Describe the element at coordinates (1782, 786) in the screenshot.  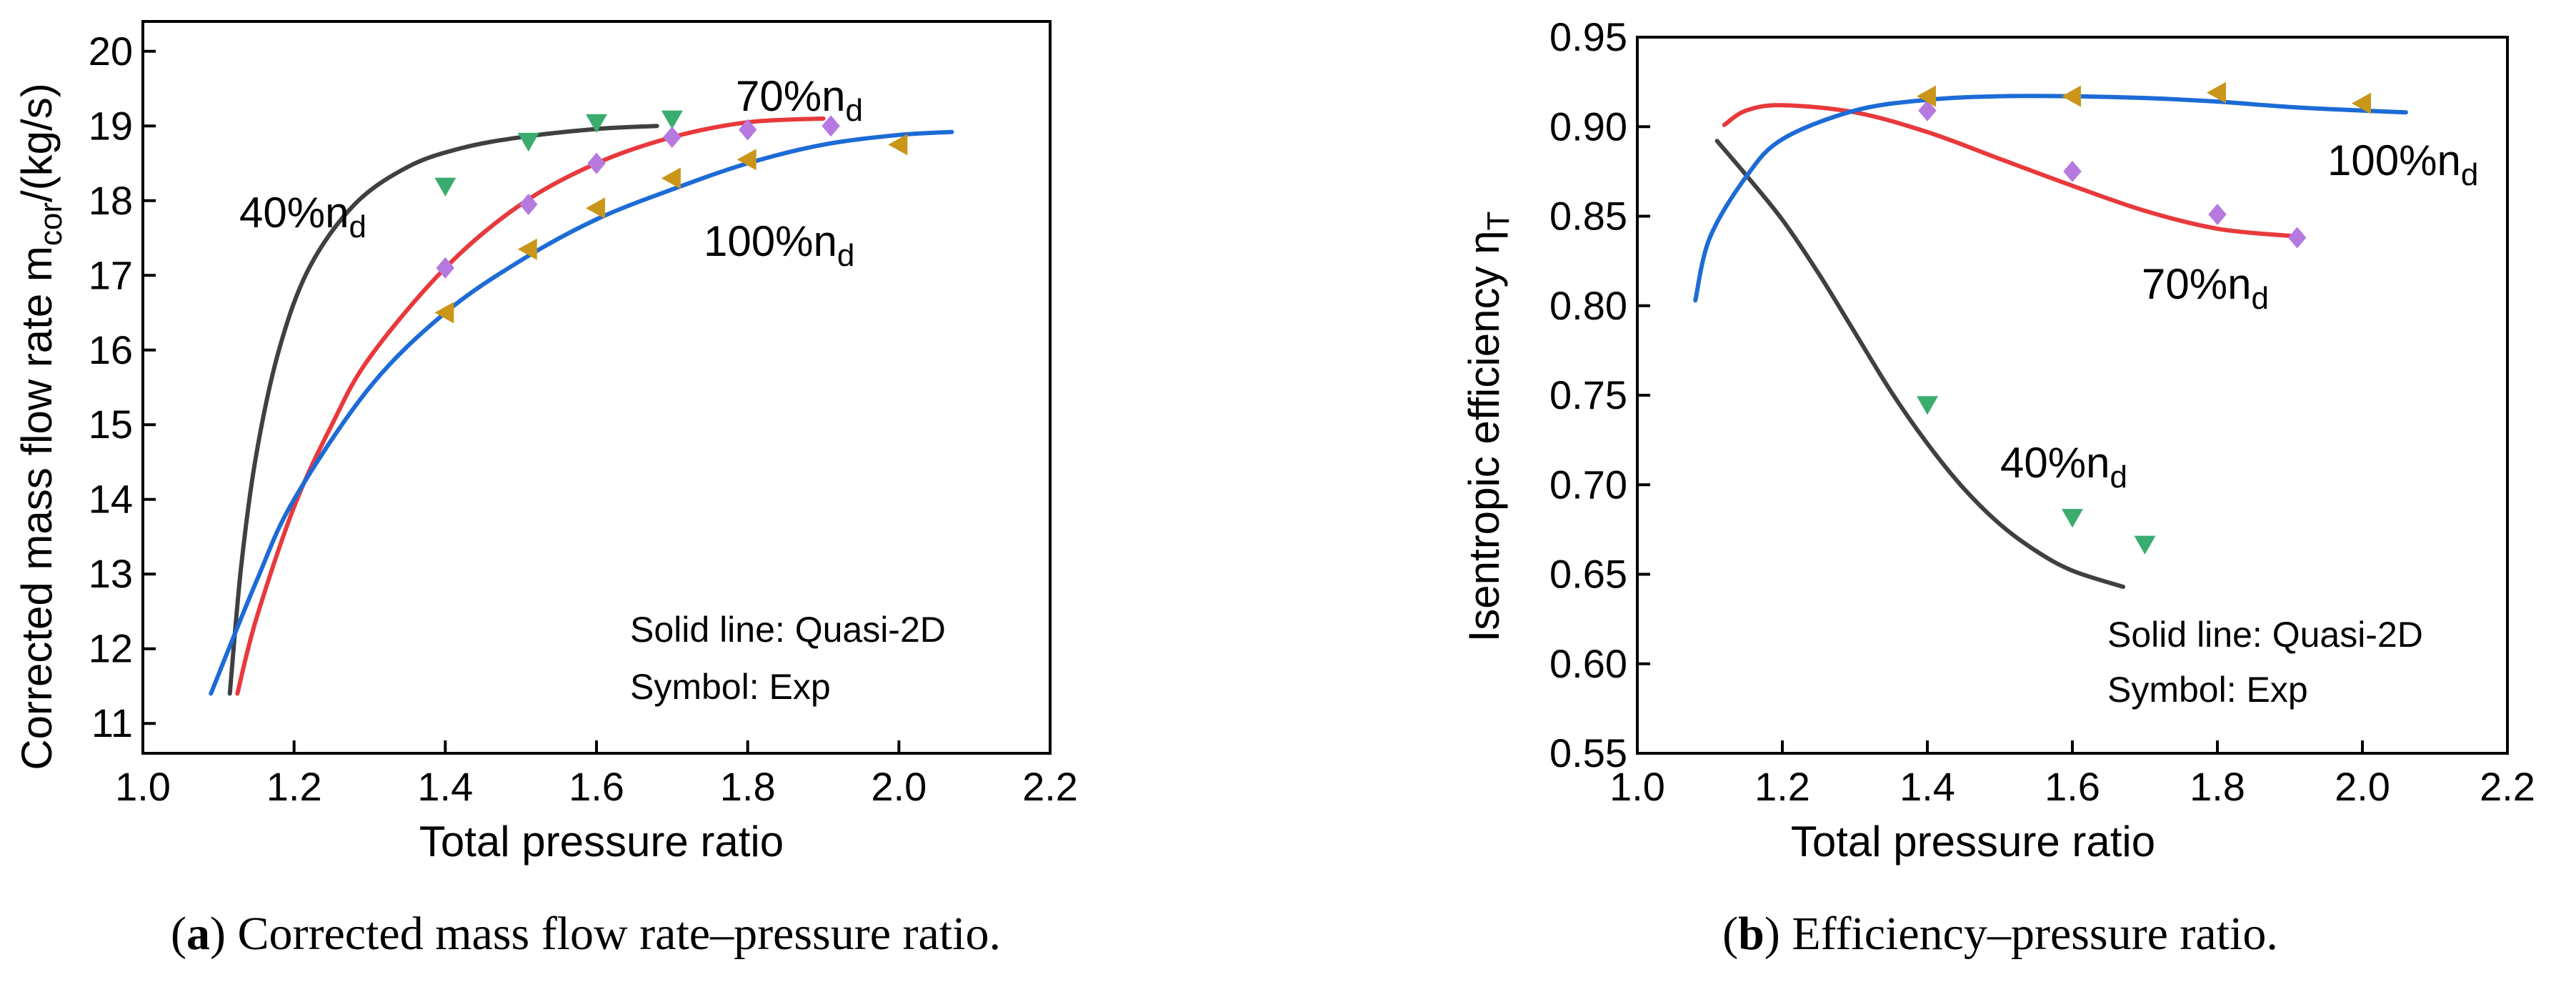
I see `panel-b-x-tick-label: 1.2` at that location.